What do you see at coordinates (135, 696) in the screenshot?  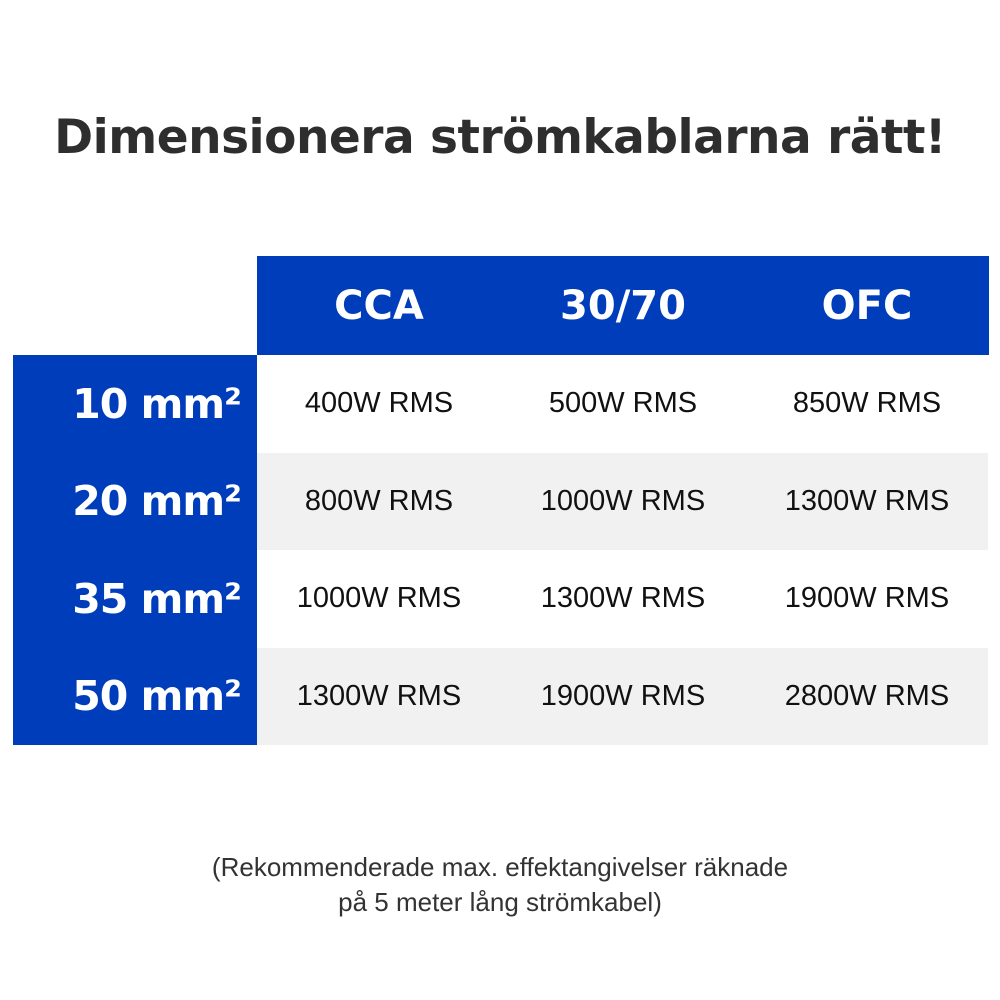 I see `row-header: 50 mm²` at bounding box center [135, 696].